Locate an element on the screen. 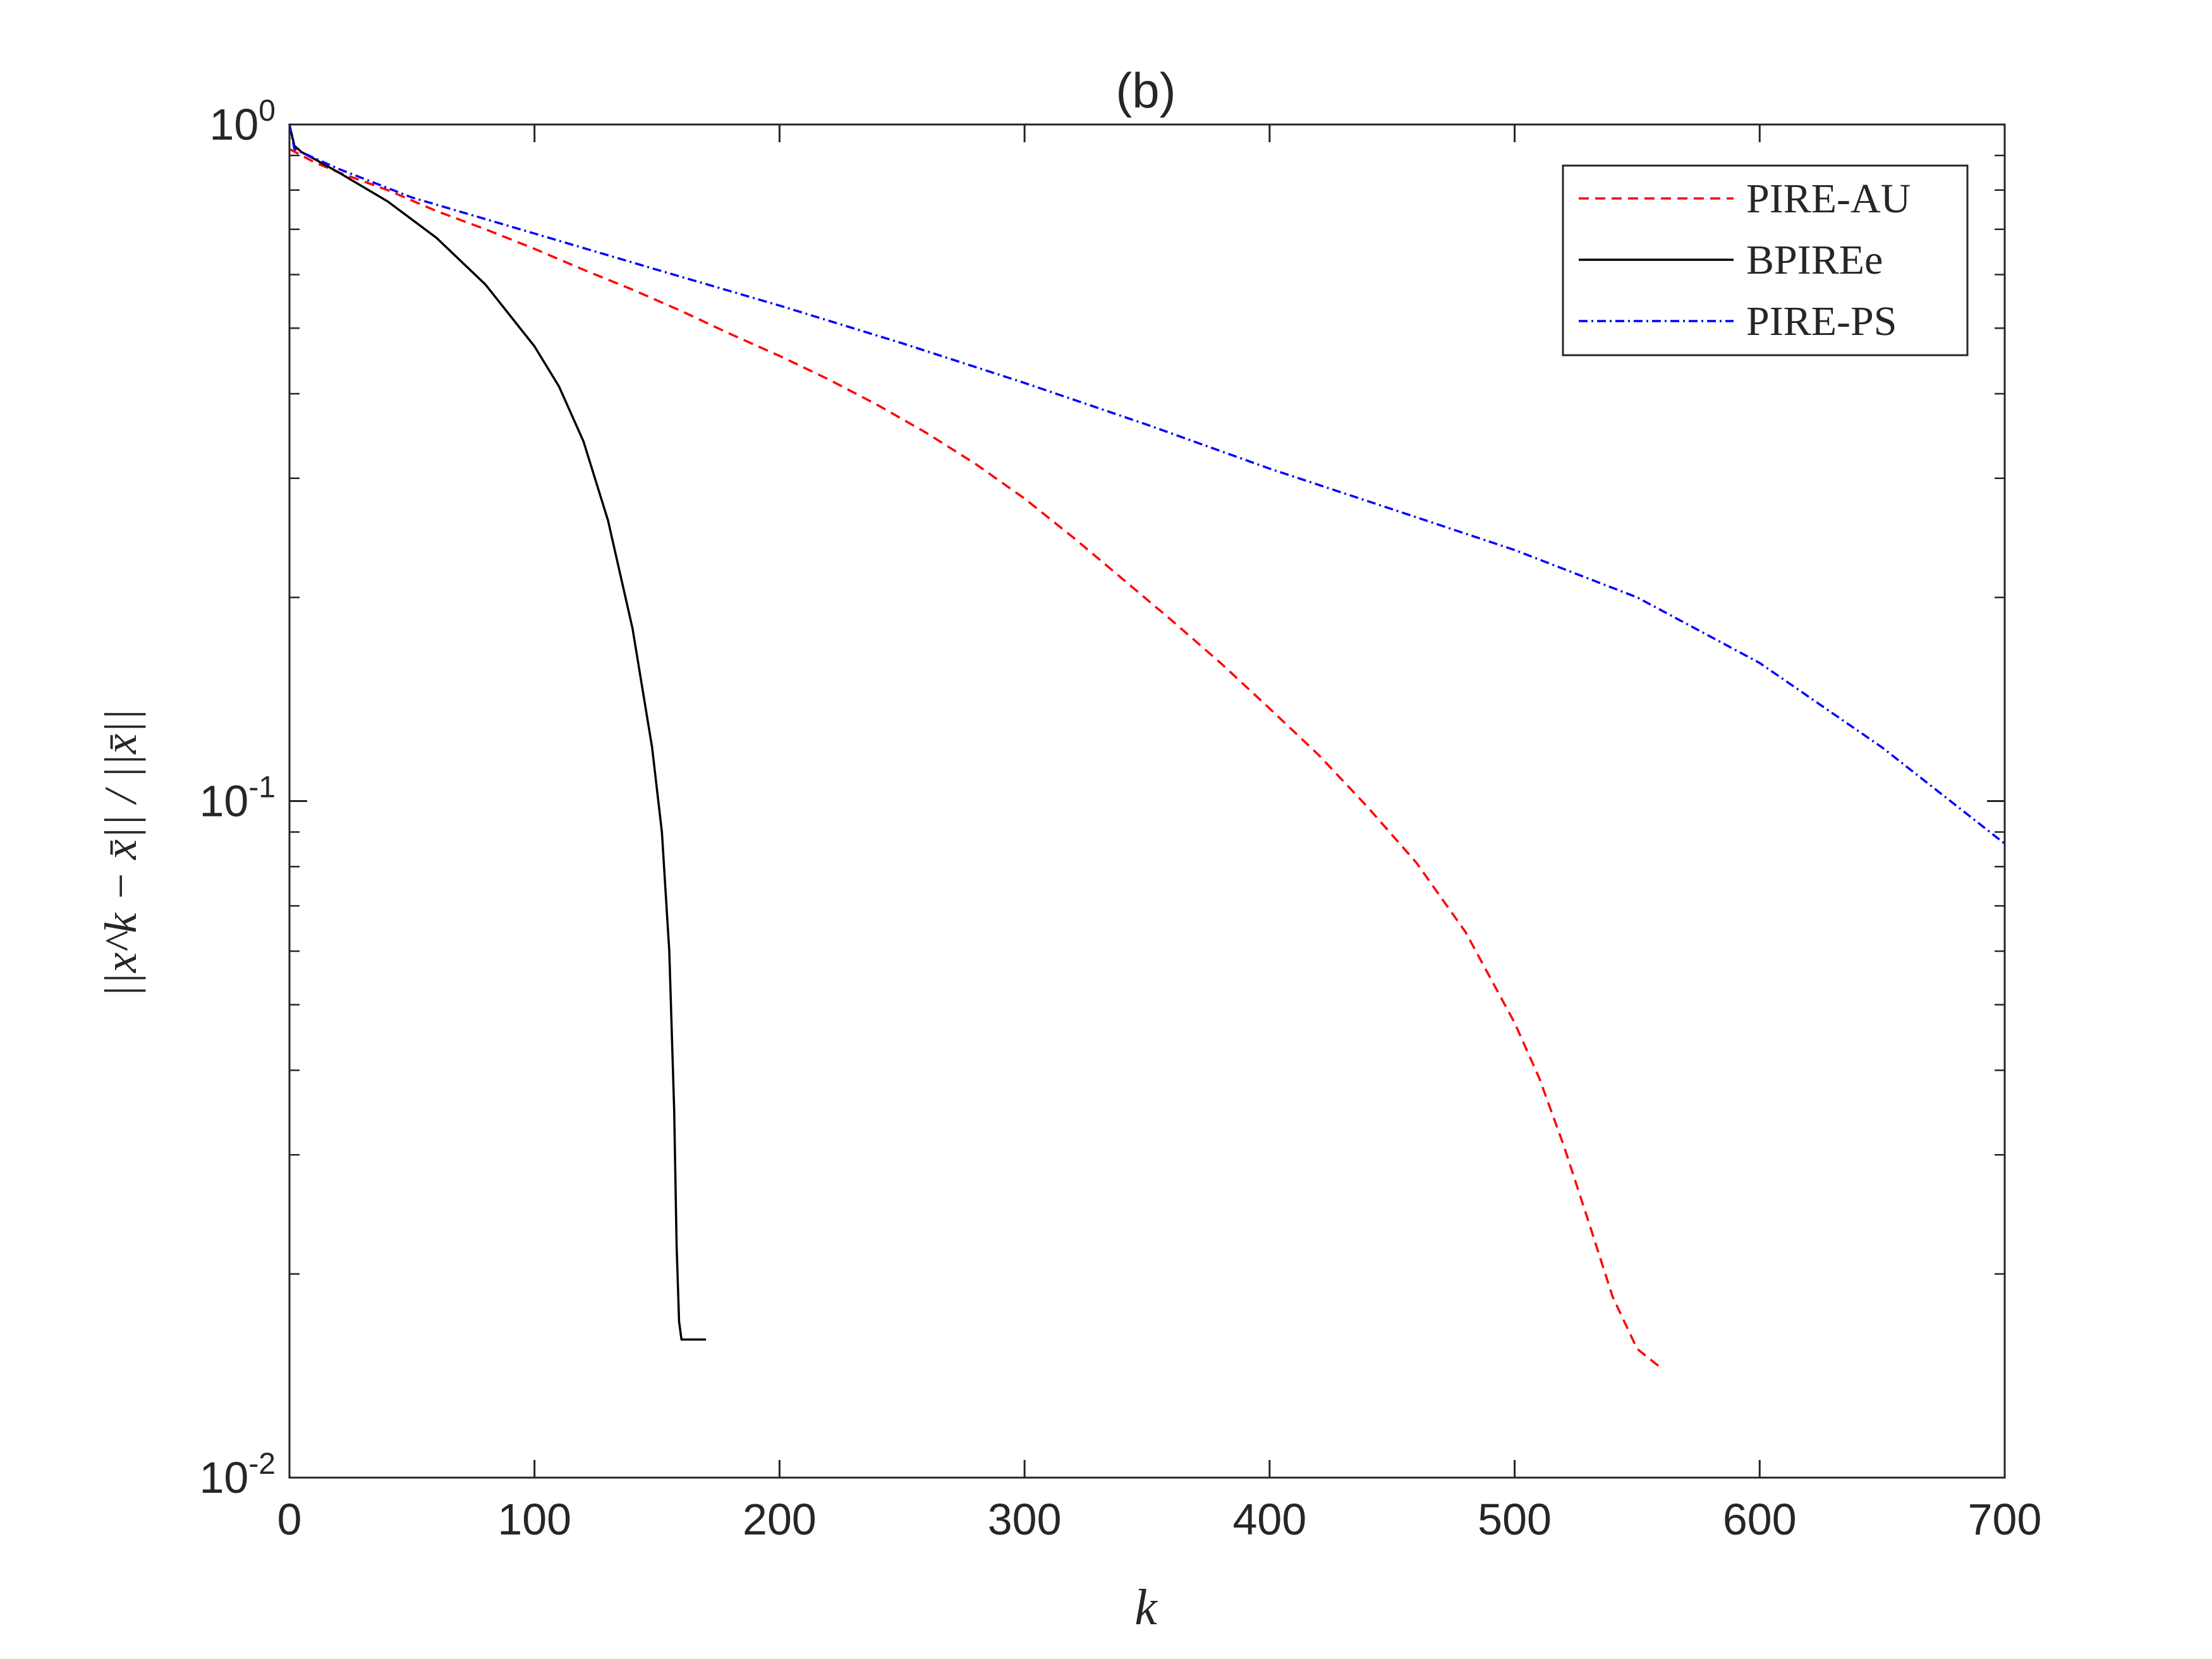 This screenshot has height=1659, width=2212. legend-label: PIRE-AU is located at coordinates (1828, 199).